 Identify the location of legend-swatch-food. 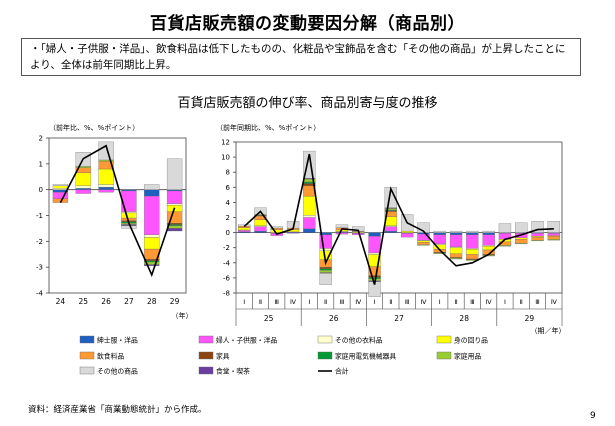
(87, 355).